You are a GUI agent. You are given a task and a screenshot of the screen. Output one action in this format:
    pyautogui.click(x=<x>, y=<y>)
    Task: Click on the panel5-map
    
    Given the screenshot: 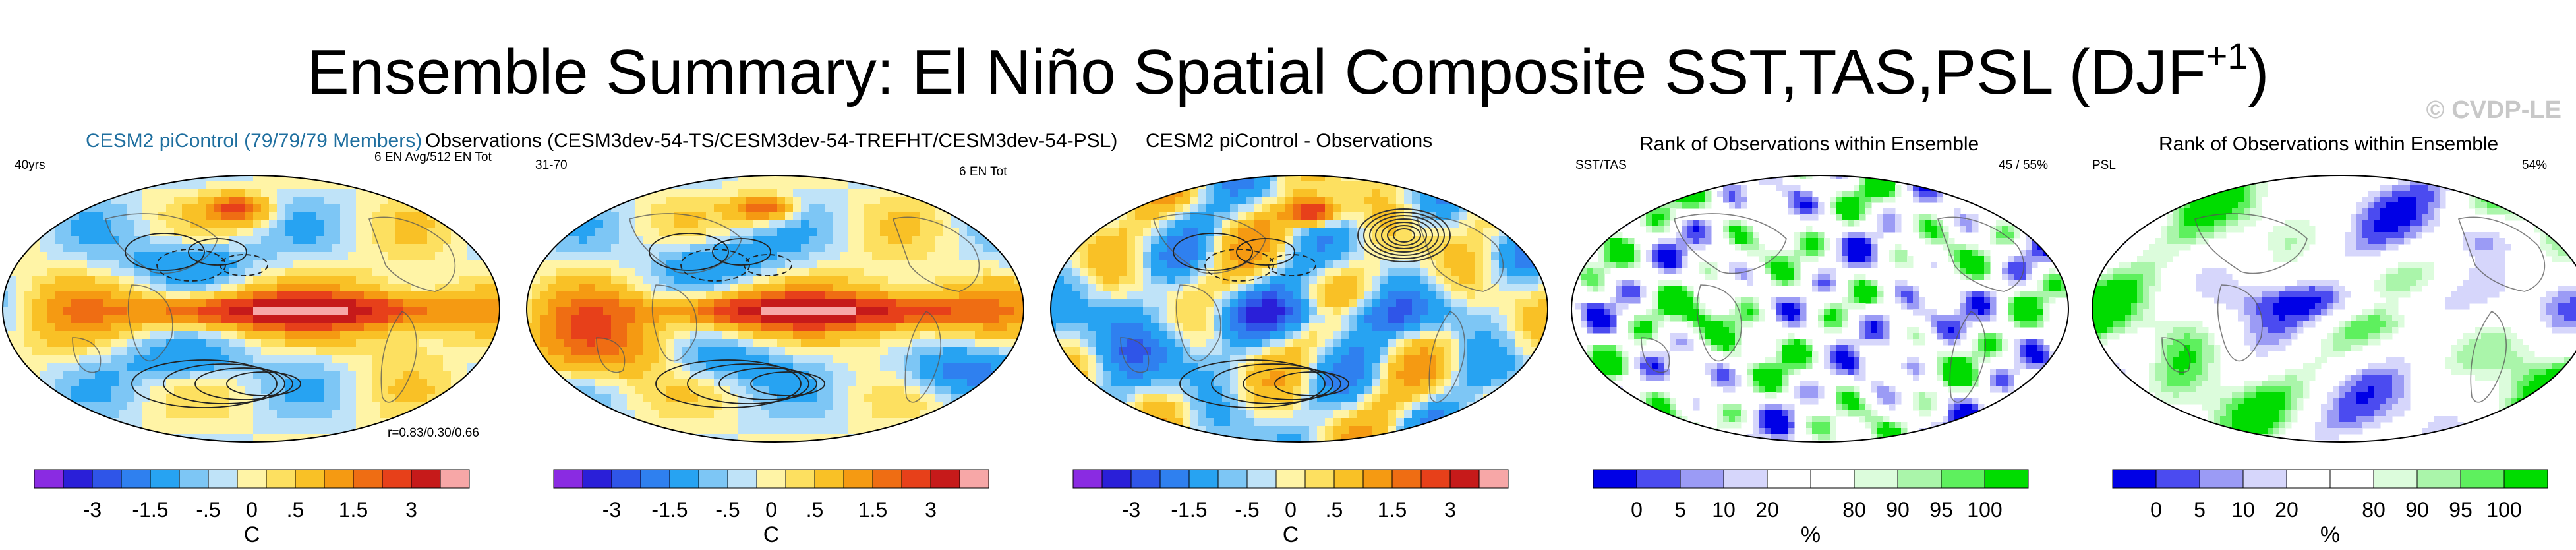 What is the action you would take?
    pyautogui.click(x=2334, y=309)
    